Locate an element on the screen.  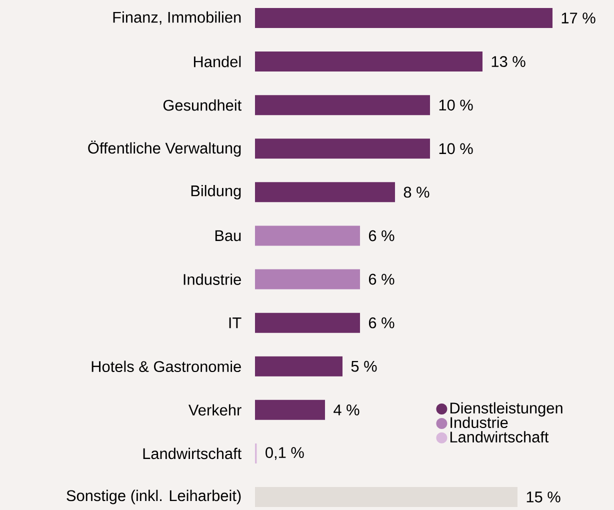
y-tick-label: IT is located at coordinates (235, 323).